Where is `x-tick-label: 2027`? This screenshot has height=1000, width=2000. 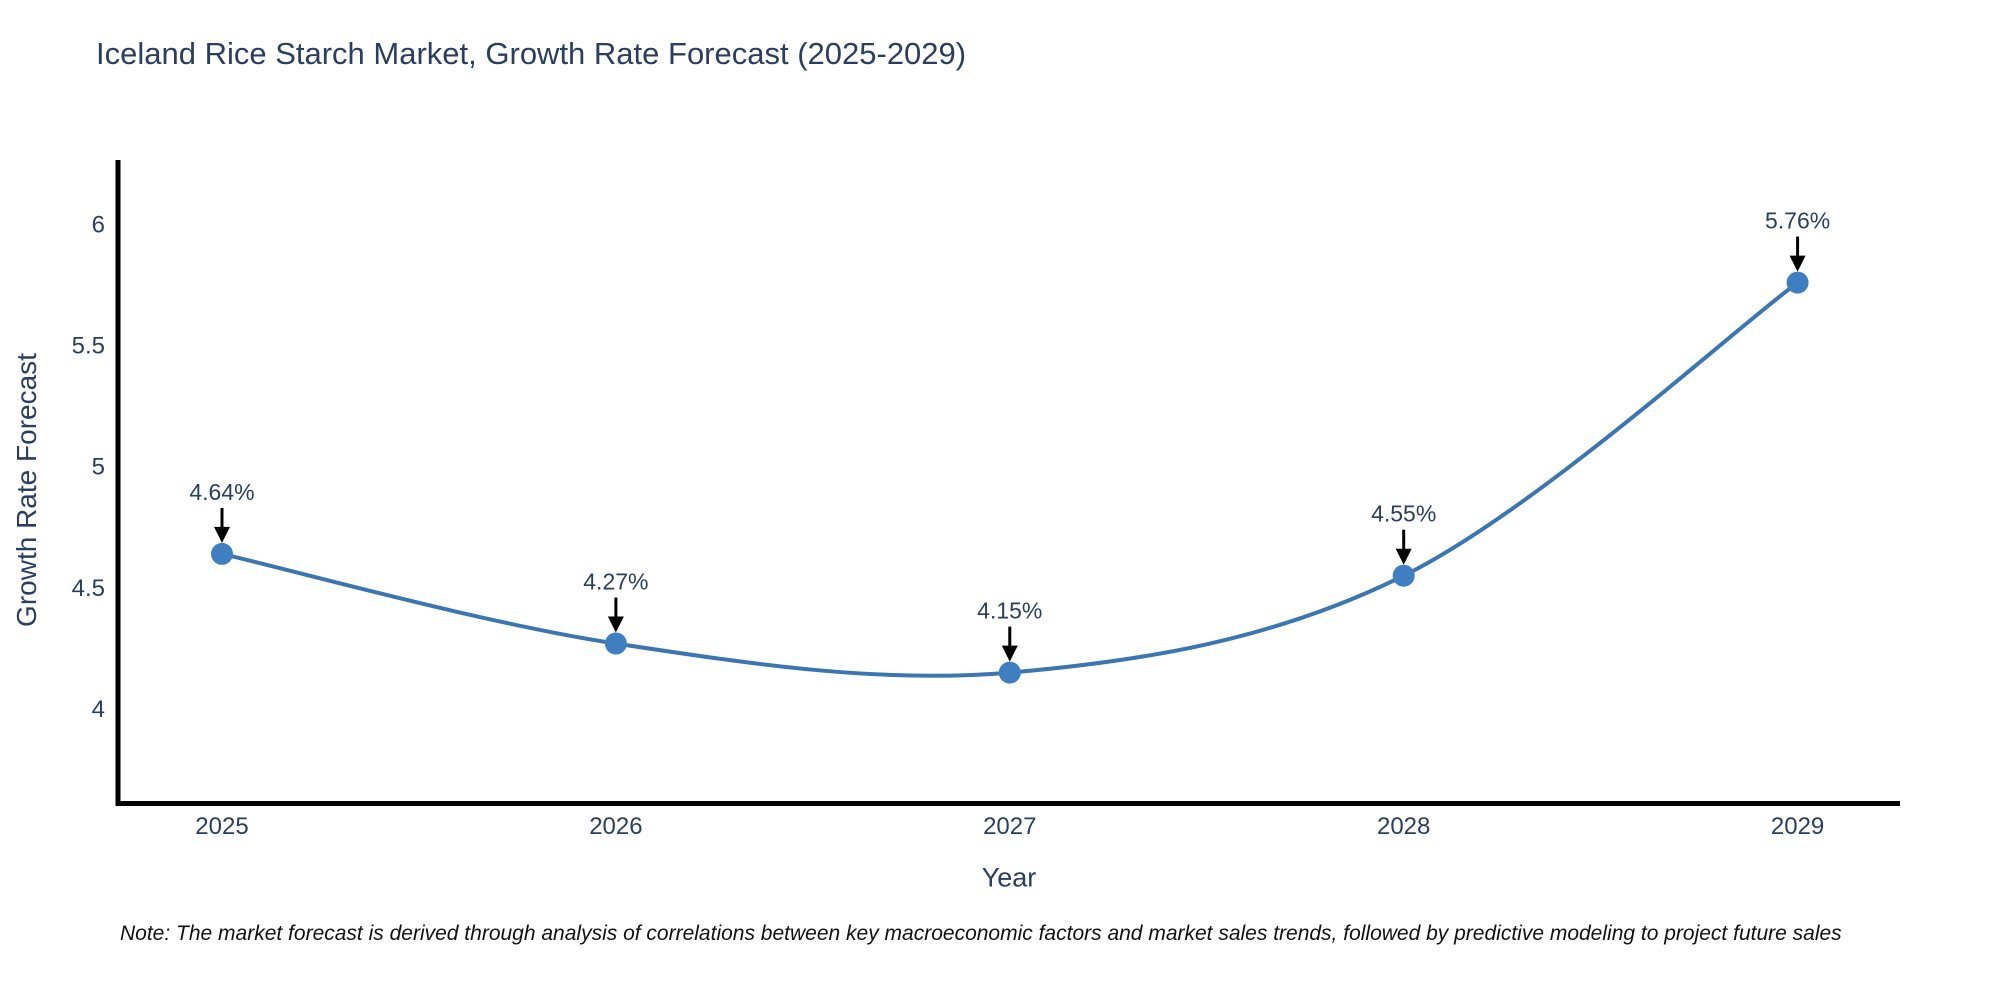
x-tick-label: 2027 is located at coordinates (1009, 826).